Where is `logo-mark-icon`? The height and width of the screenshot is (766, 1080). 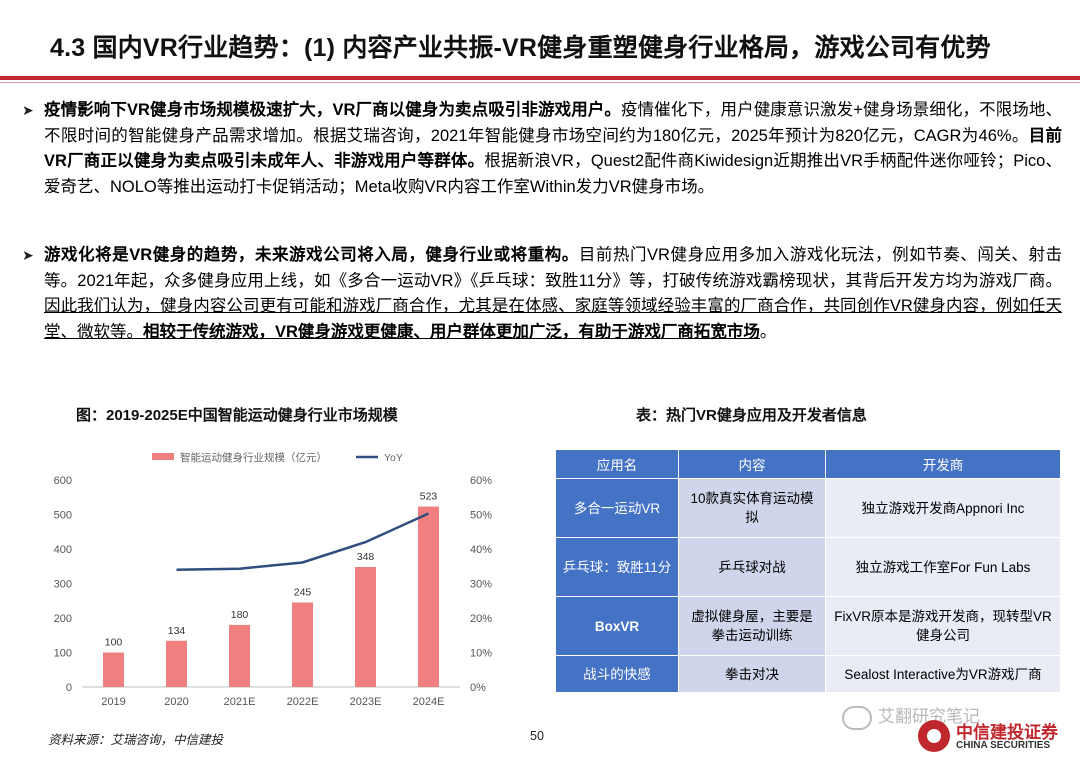
logo-mark-icon is located at coordinates (934, 736).